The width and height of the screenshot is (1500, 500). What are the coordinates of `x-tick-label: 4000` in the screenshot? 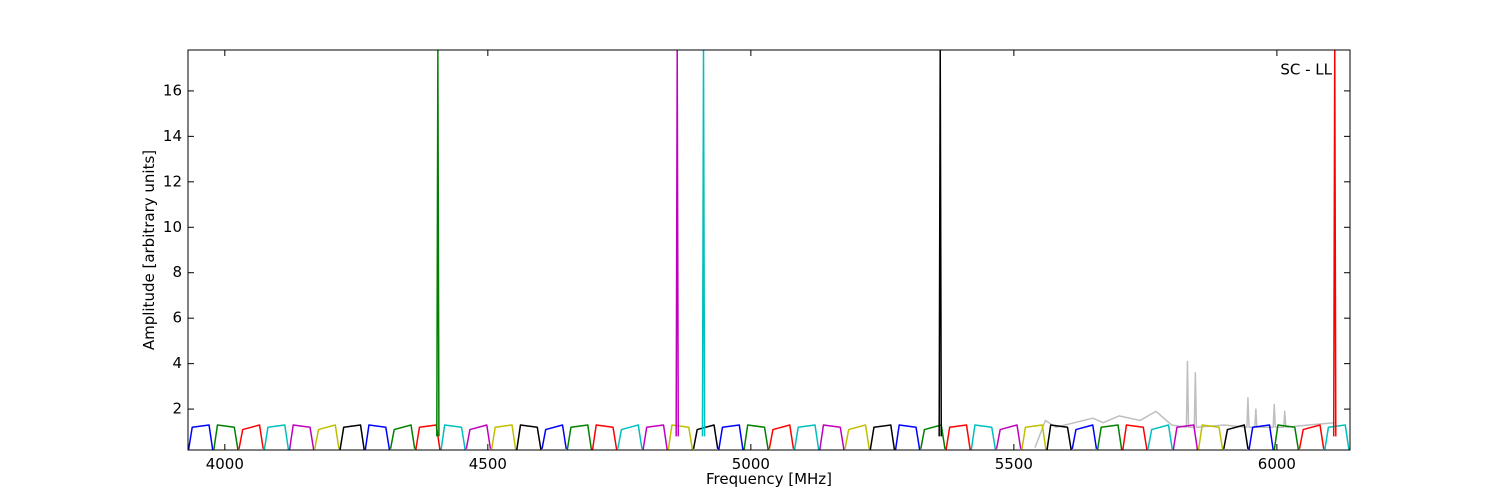 It's located at (225, 464).